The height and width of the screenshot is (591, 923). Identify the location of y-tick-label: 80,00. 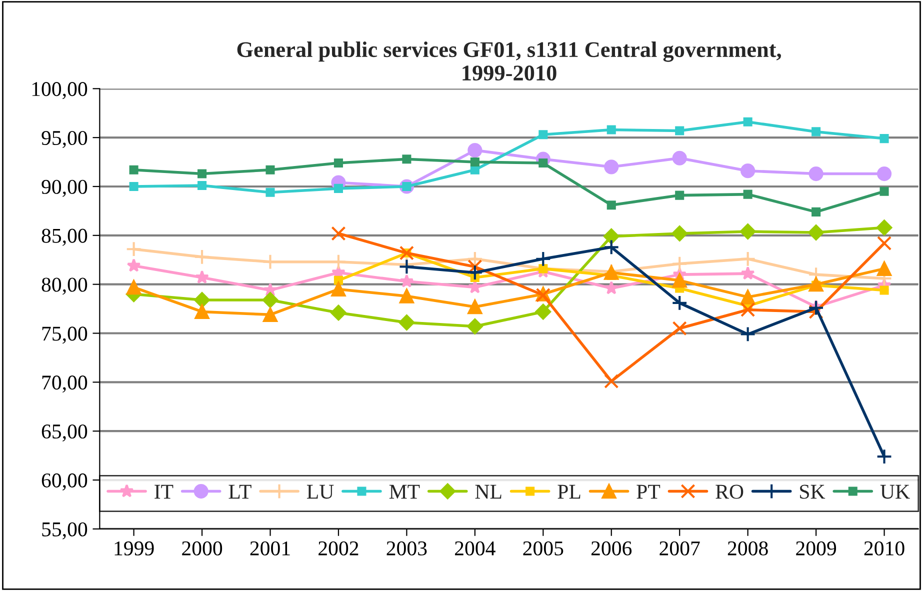
(65, 286).